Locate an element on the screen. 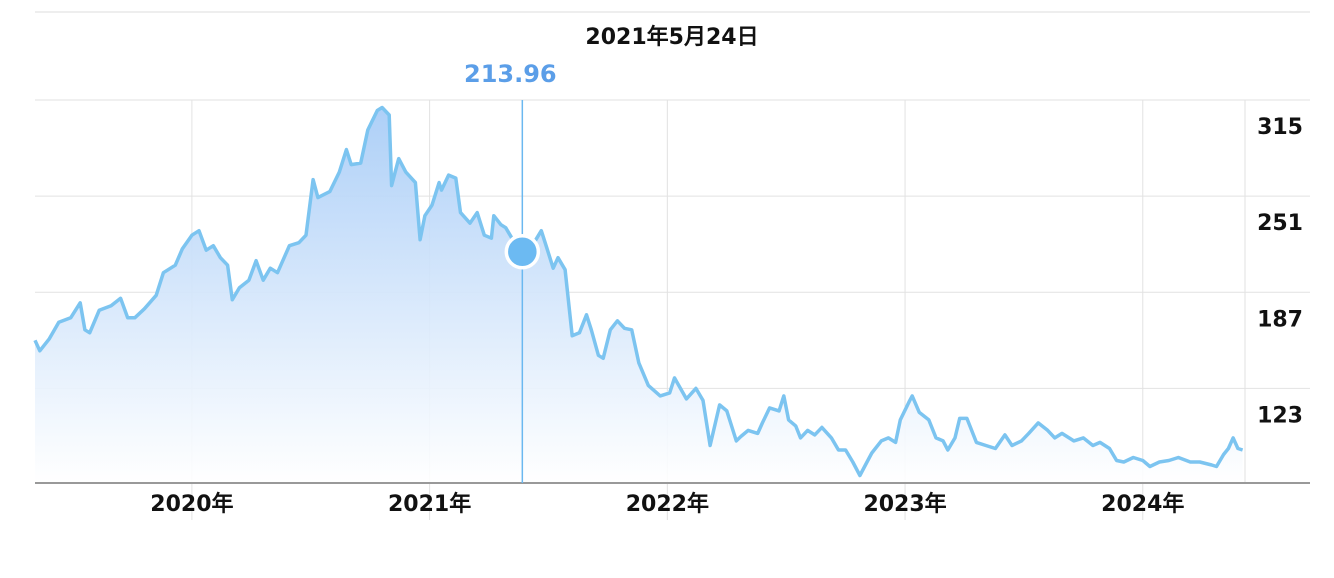 The width and height of the screenshot is (1334, 578). highlight-value: 213.96 is located at coordinates (510, 74).